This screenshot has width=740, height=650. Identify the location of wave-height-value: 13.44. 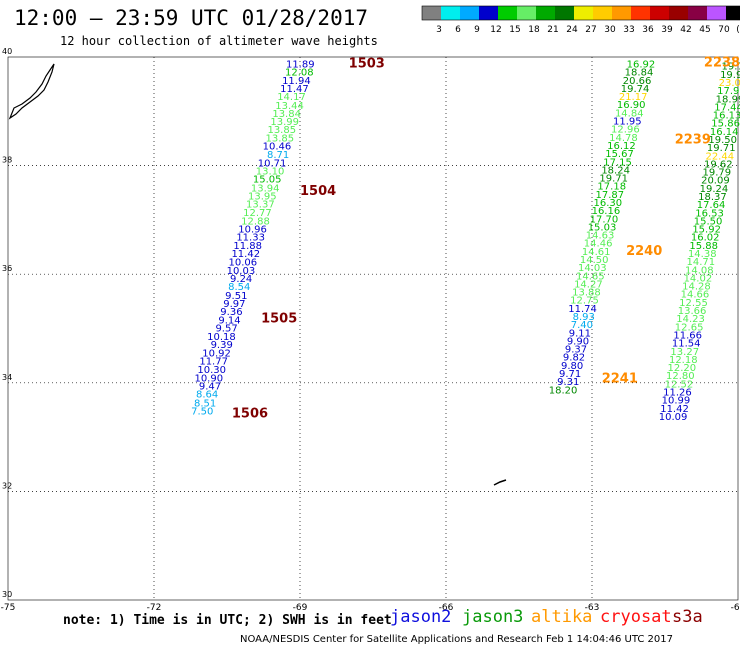
(289, 106).